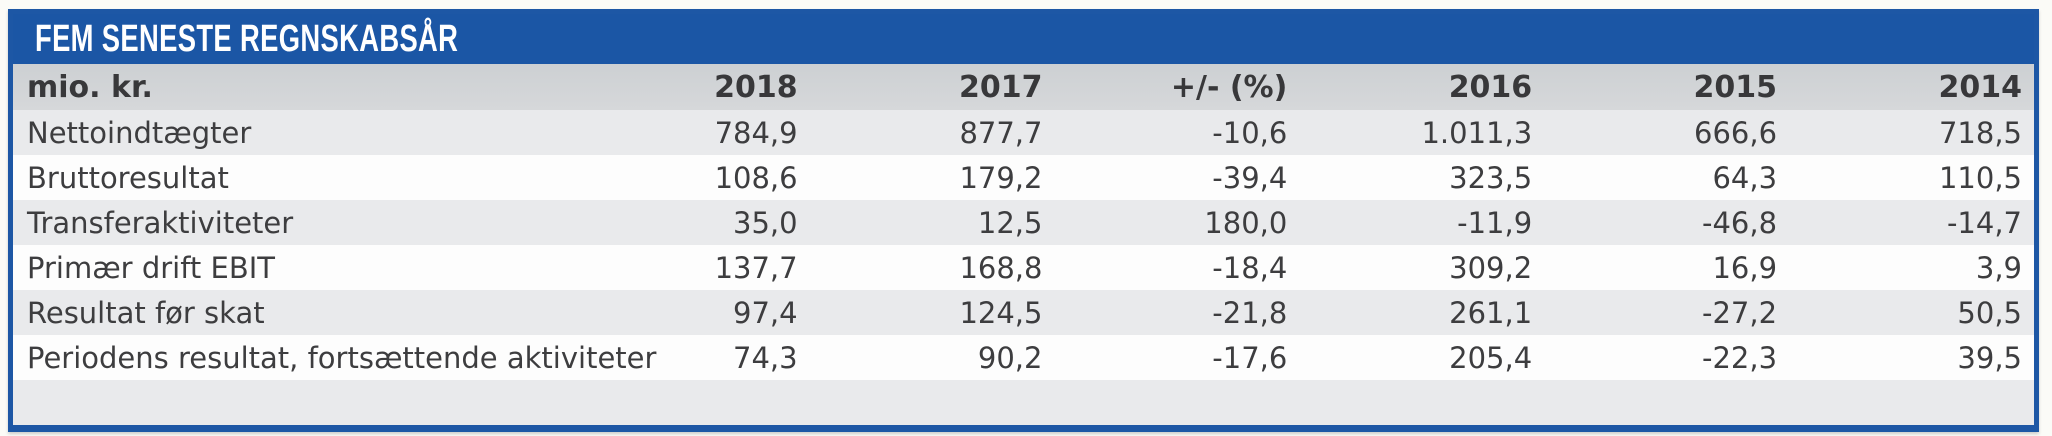 The width and height of the screenshot is (2052, 436). Describe the element at coordinates (1998, 267) in the screenshot. I see `cell-2014: 3,9` at that location.